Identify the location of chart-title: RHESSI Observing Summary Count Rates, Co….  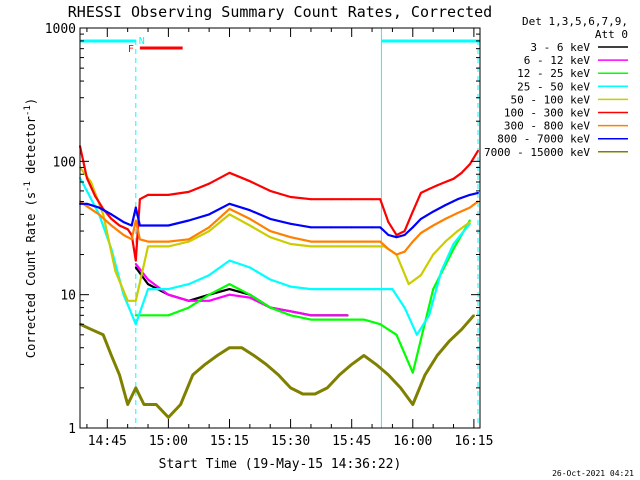
(280, 12).